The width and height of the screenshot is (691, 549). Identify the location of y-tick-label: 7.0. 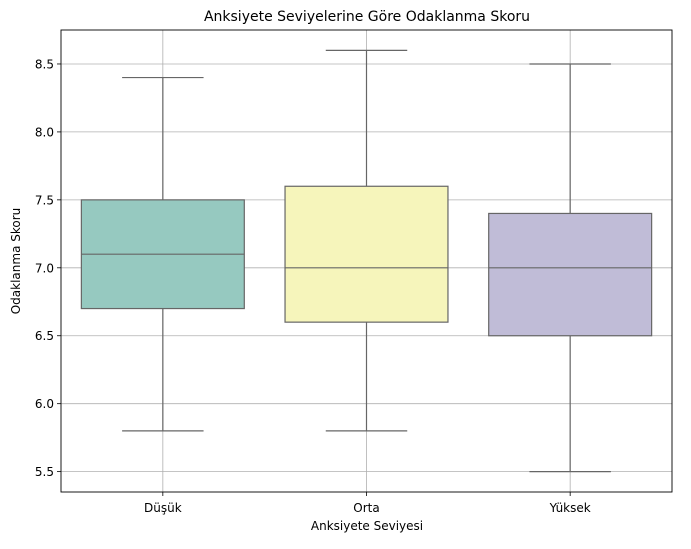
(44, 268).